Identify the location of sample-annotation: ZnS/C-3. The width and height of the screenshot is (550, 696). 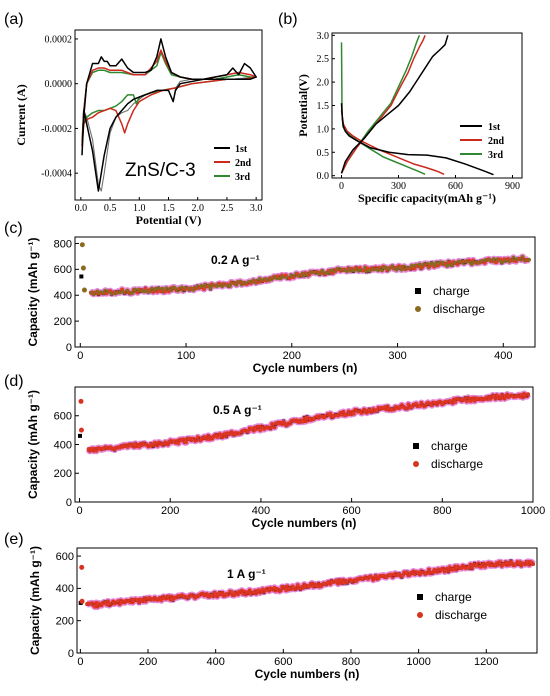
(160, 170).